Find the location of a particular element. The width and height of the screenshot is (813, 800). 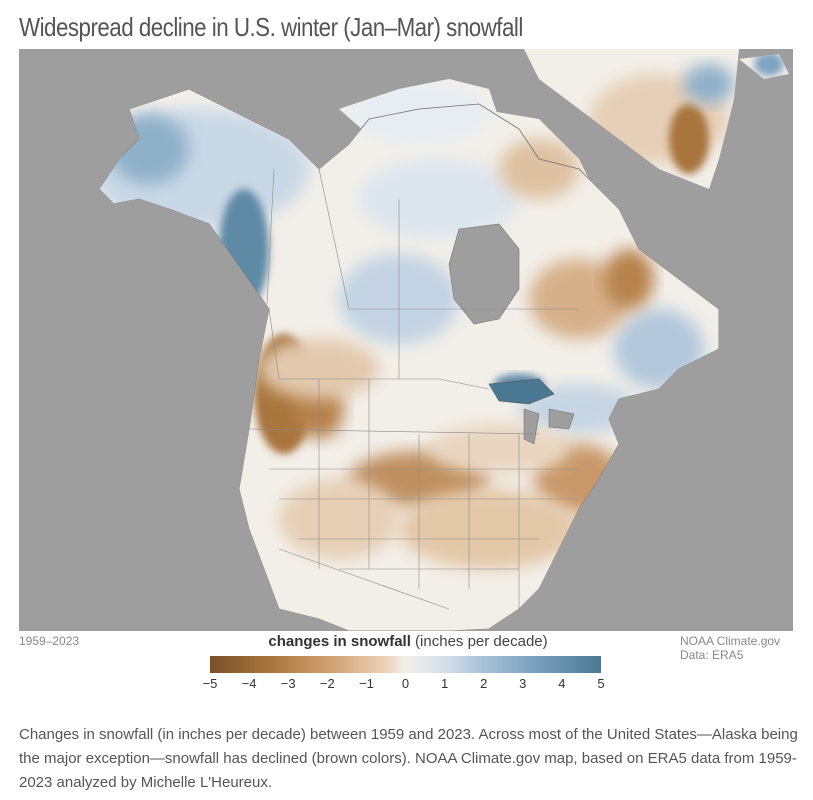

legend-title: changes in snowfall (inches per decade) is located at coordinates (408, 641).